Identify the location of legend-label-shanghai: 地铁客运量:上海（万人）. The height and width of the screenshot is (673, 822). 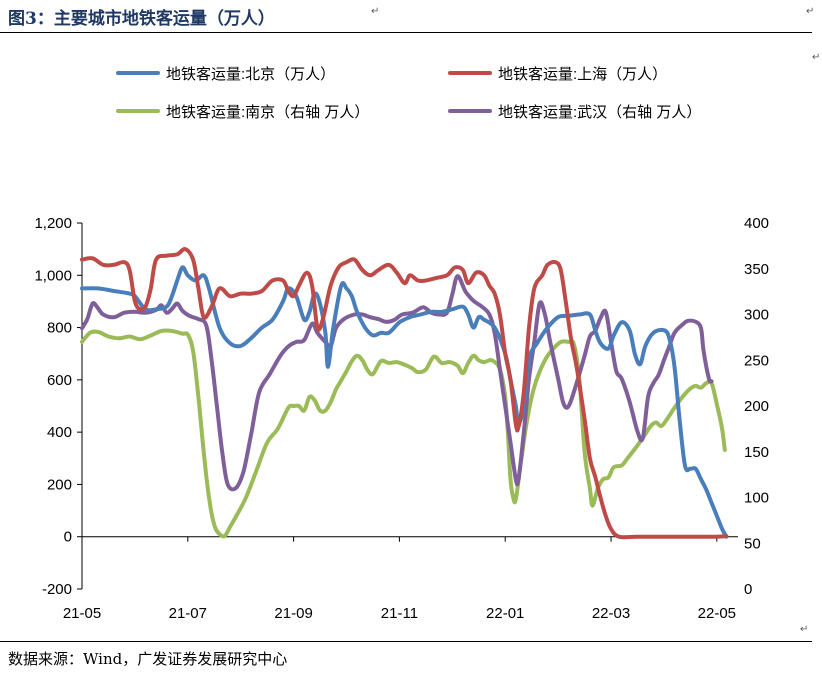
(582, 74).